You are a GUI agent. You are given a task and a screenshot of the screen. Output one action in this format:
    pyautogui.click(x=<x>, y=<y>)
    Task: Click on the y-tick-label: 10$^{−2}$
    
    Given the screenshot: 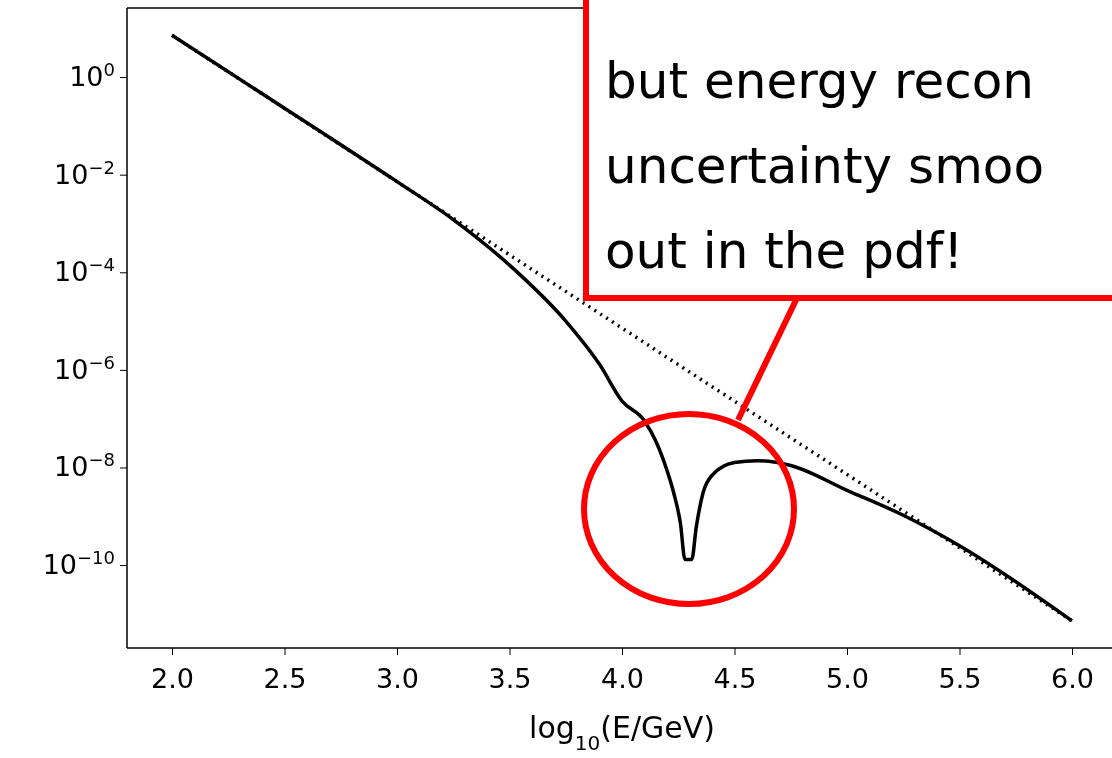 What is the action you would take?
    pyautogui.click(x=84, y=173)
    